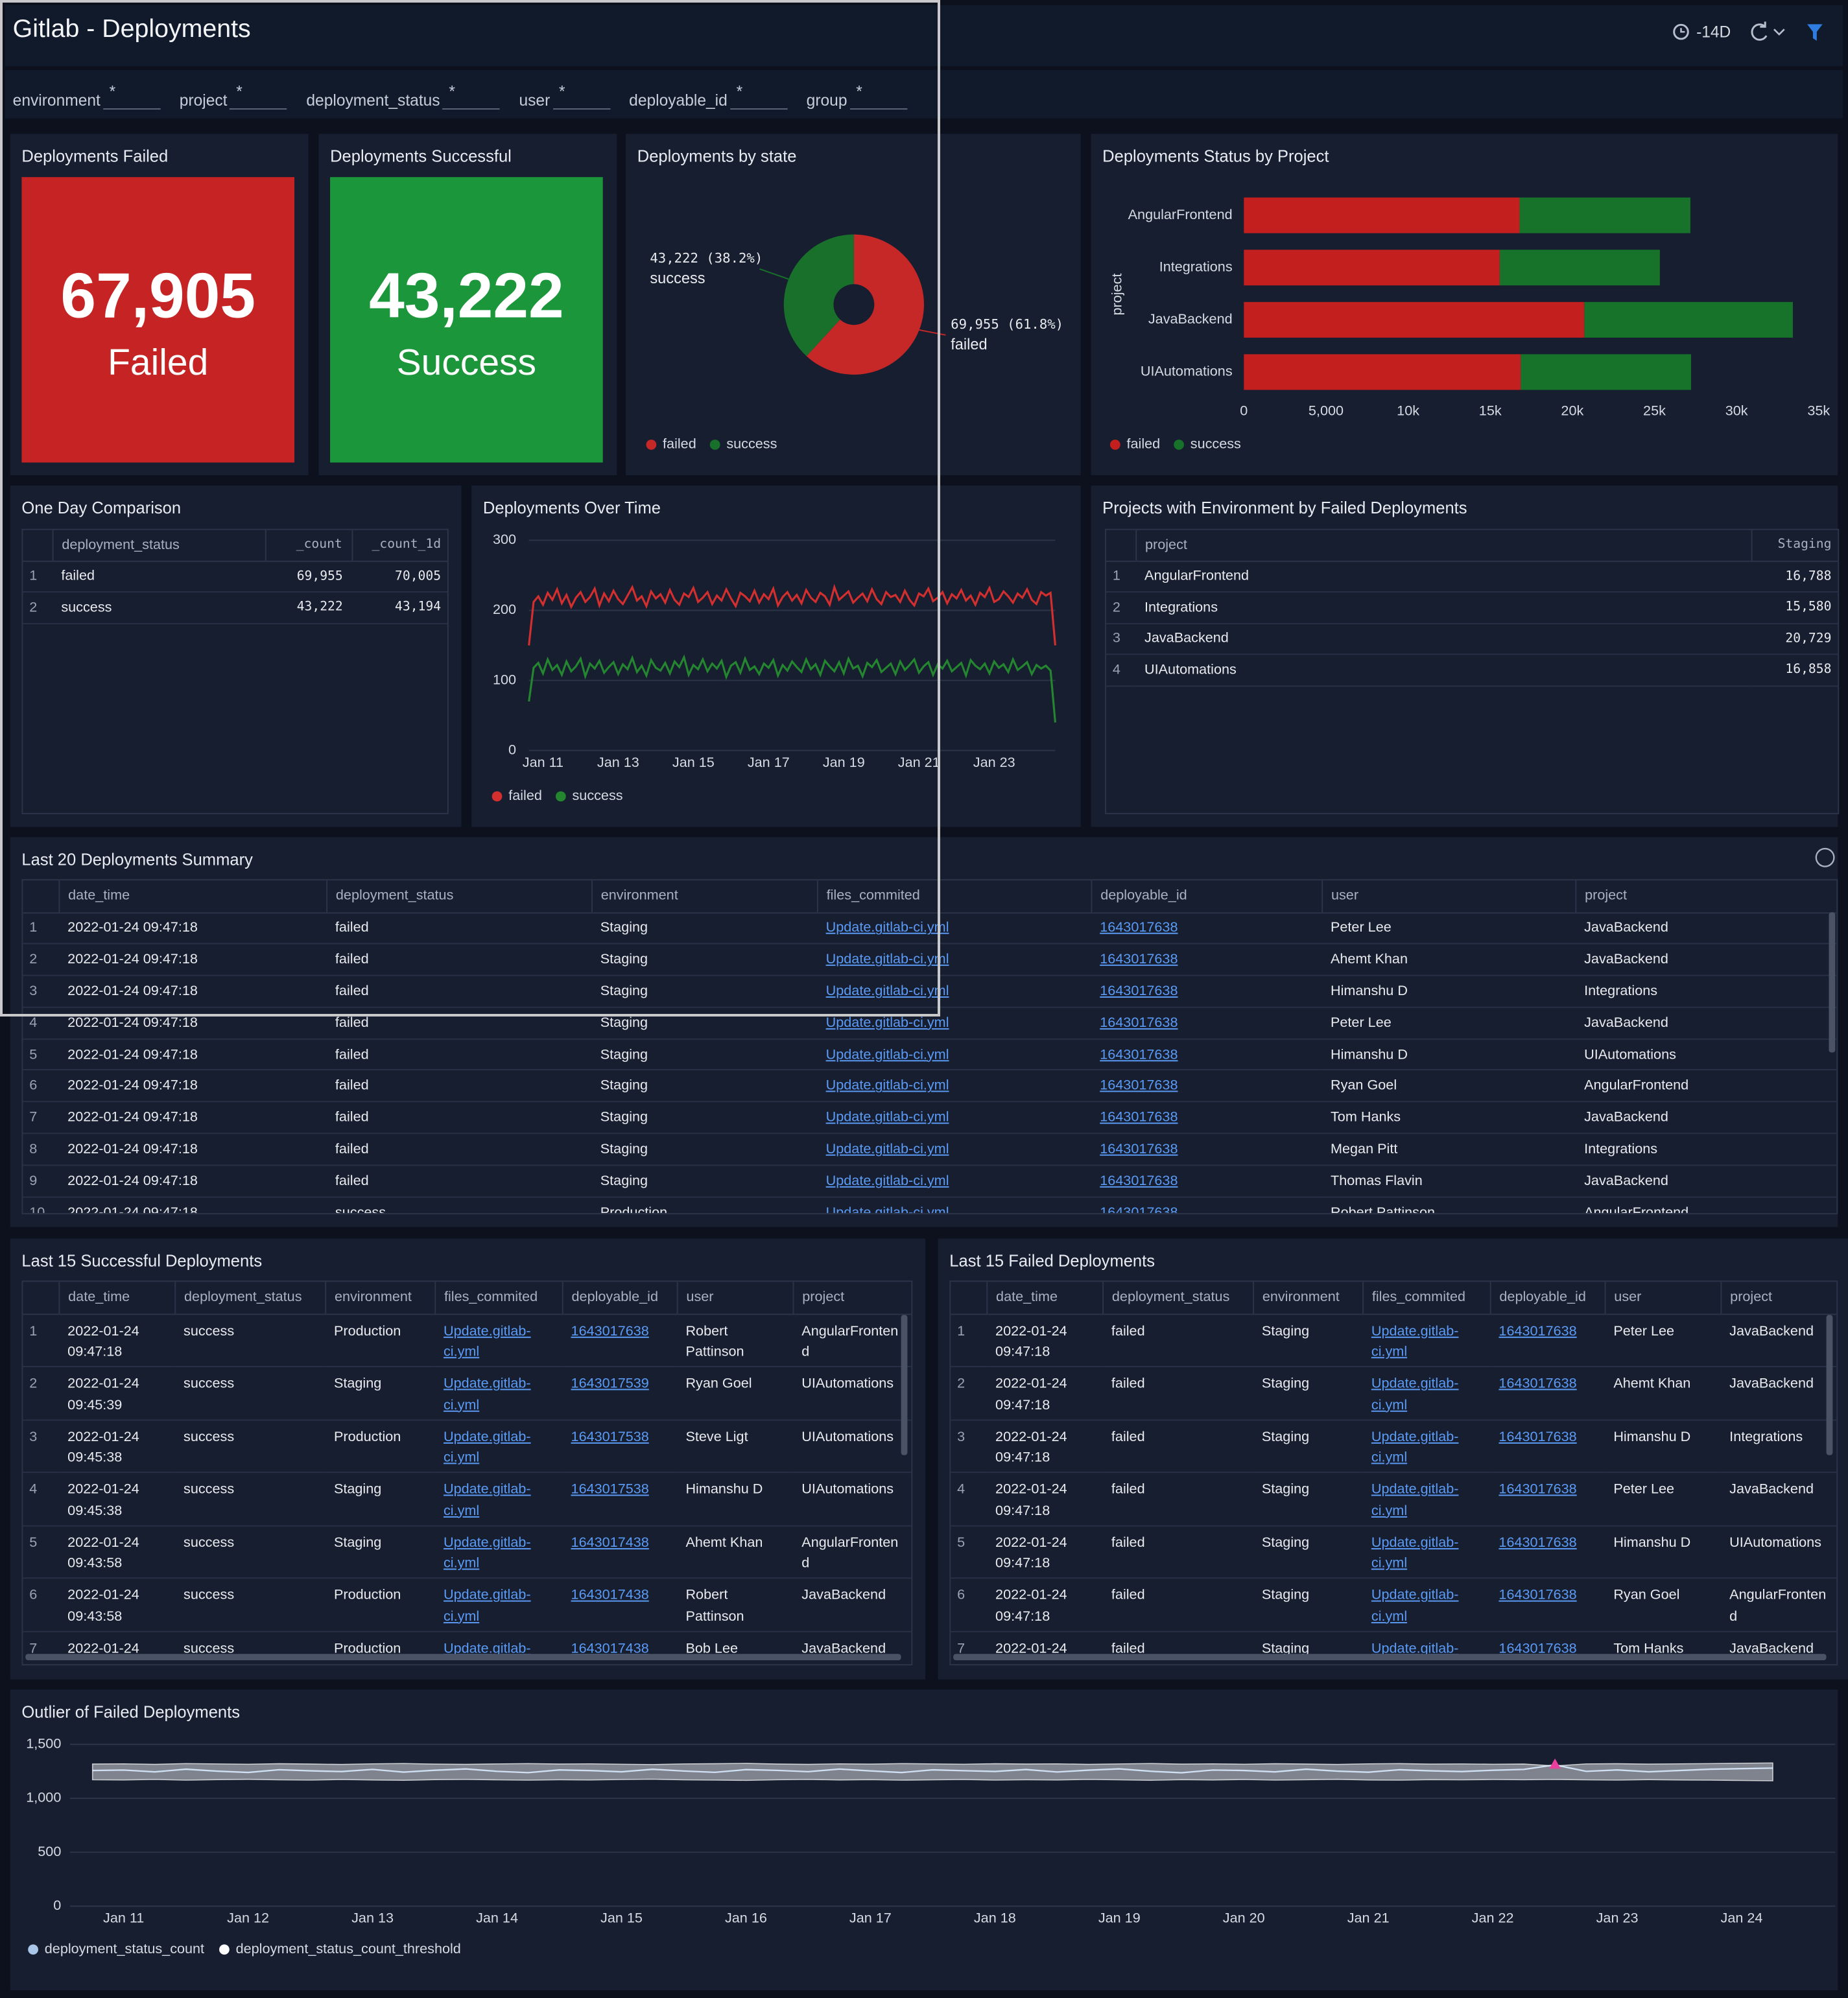 This screenshot has height=1998, width=1848. What do you see at coordinates (1448, 1205) in the screenshot?
I see `table-cell: Robert Pattinson` at bounding box center [1448, 1205].